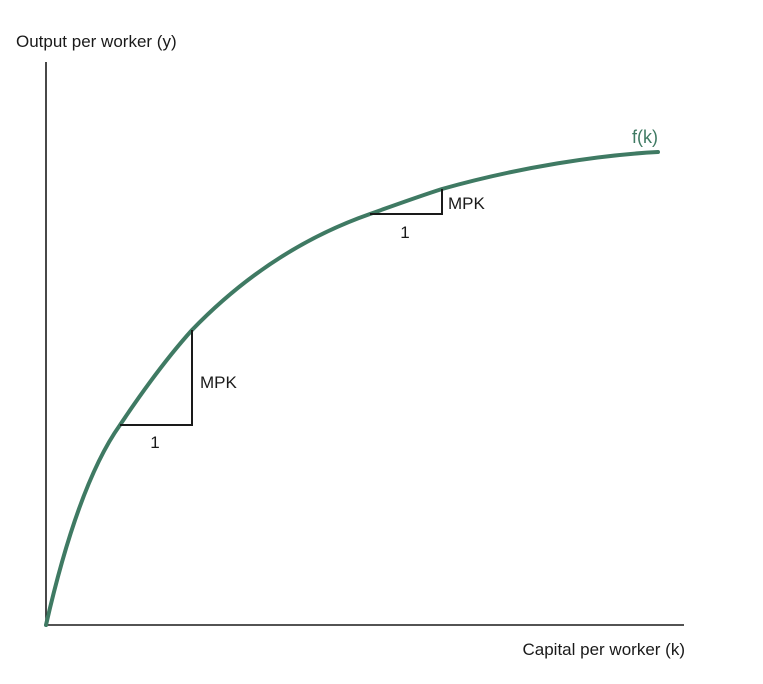  What do you see at coordinates (645, 137) in the screenshot?
I see `curve-label: f(k)` at bounding box center [645, 137].